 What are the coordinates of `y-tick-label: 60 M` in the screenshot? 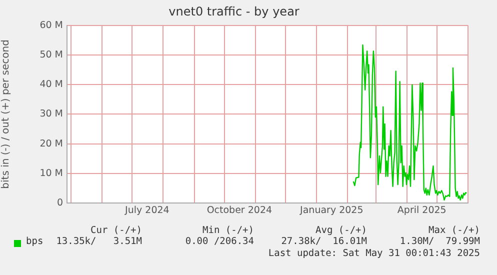 It's located at (51, 25).